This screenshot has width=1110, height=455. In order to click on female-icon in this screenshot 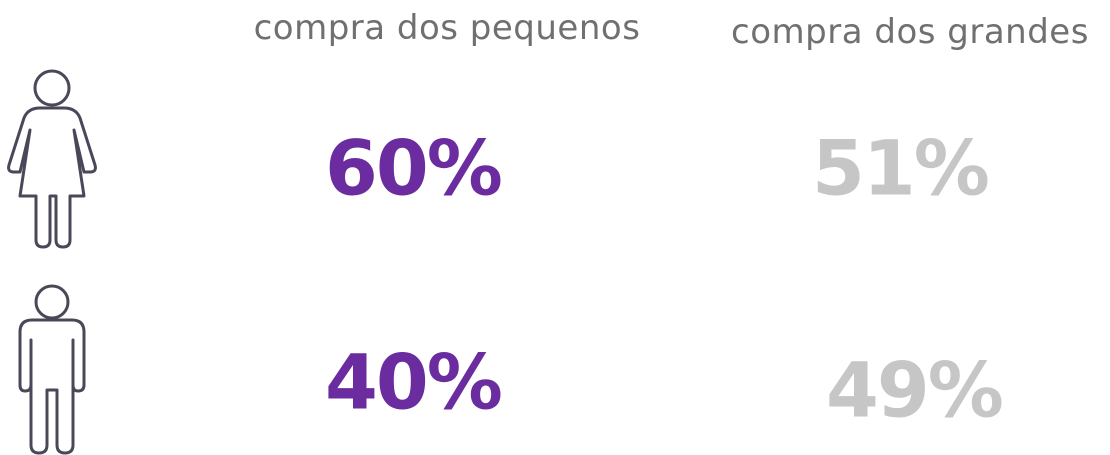, I will do `click(52, 159)`.